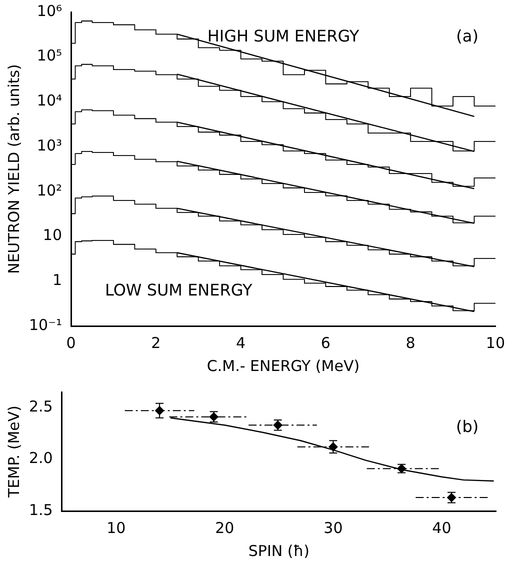 Image resolution: width=508 pixels, height=565 pixels. Describe the element at coordinates (442, 527) in the screenshot. I see `x-tick-label: 40` at that location.